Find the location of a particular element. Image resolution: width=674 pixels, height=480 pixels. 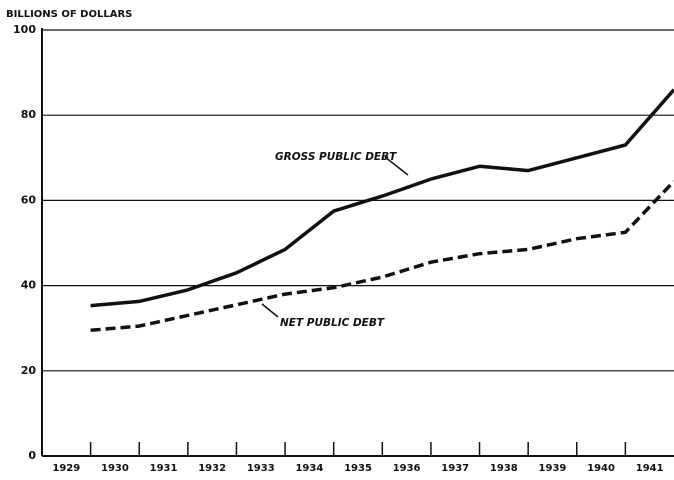

x-tick-label: 1931 is located at coordinates (164, 468).